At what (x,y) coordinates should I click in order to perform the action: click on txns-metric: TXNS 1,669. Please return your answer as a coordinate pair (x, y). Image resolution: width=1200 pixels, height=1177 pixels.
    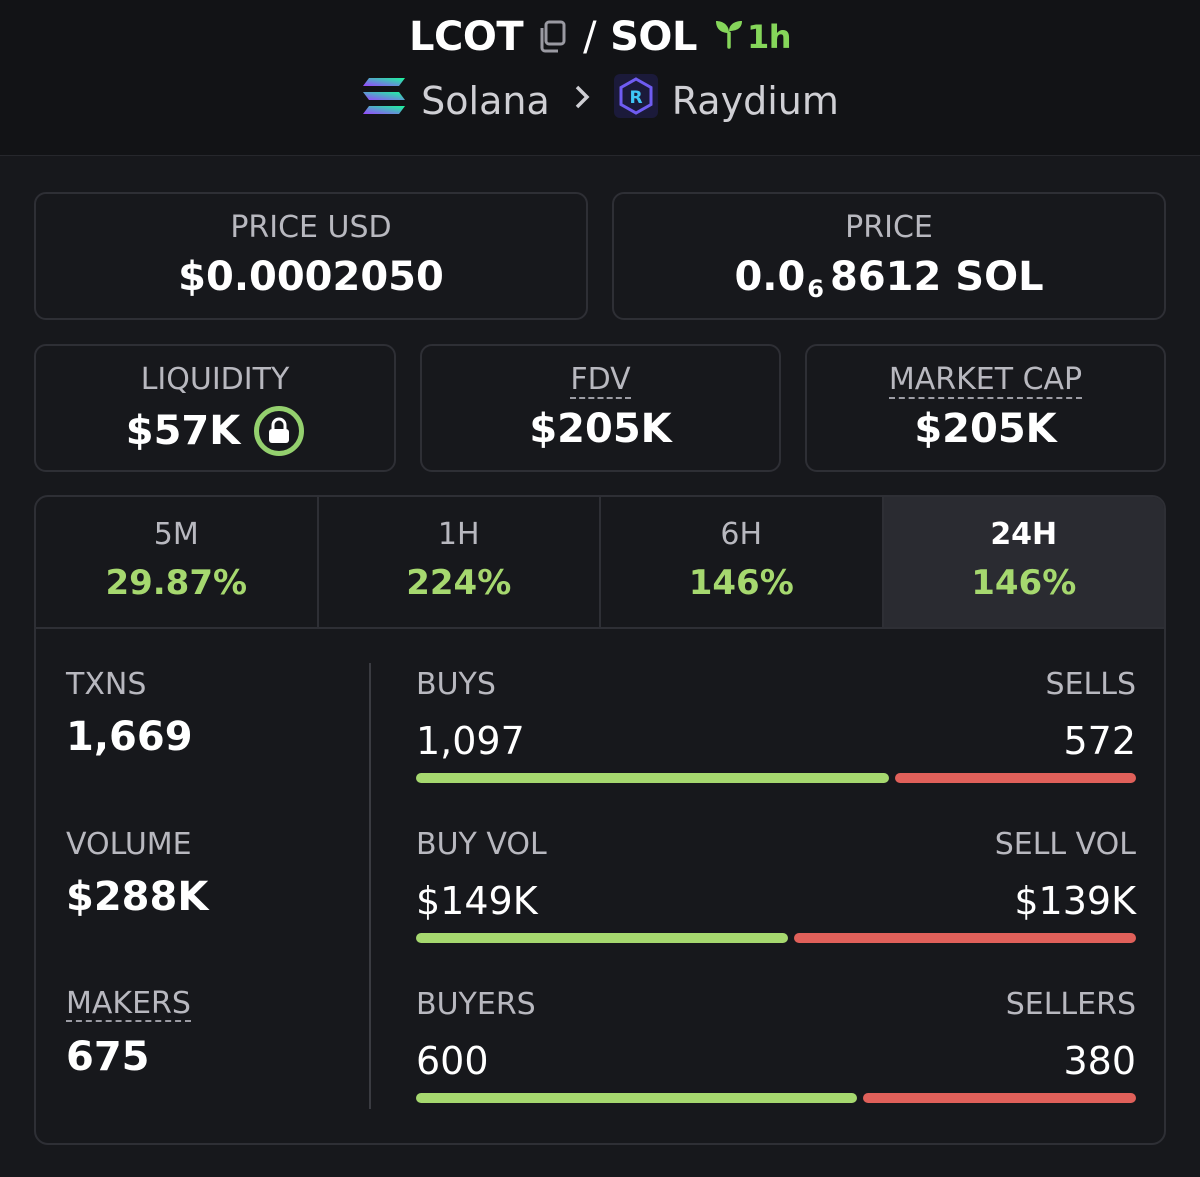
    Looking at the image, I should click on (129, 713).